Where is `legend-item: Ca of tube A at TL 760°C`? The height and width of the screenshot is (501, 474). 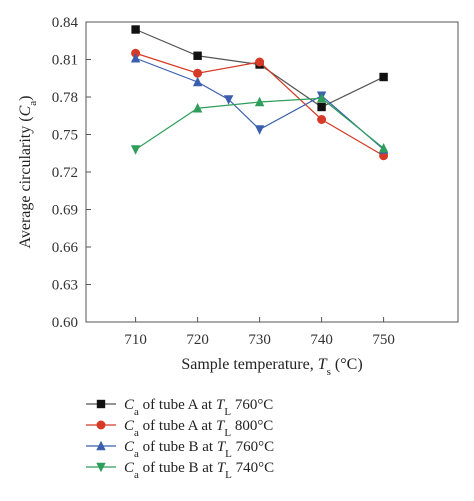 legend-item: Ca of tube A at TL 760°C is located at coordinates (179, 407).